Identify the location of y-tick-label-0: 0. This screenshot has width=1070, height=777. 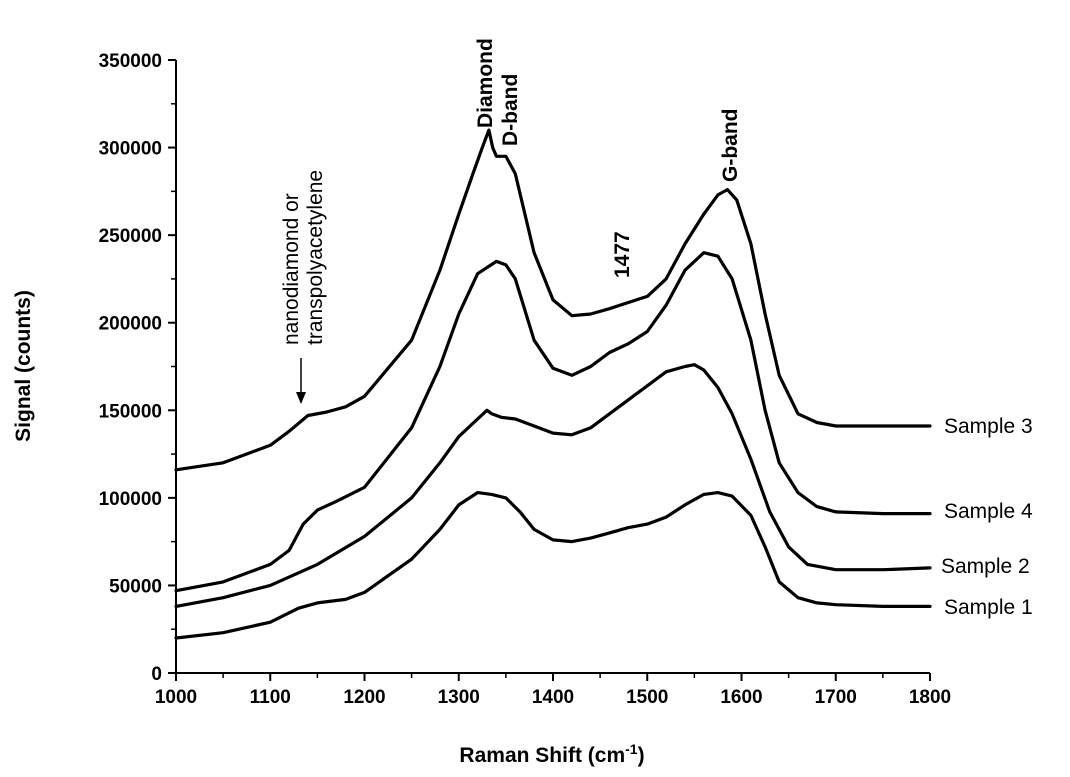
(156, 674).